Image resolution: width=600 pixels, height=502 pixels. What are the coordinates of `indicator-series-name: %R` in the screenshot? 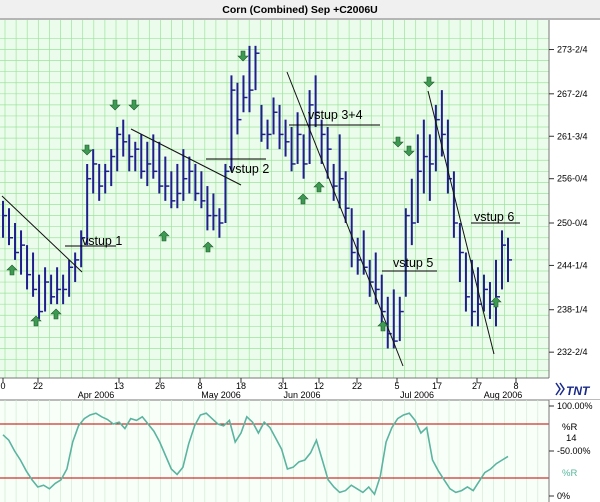 It's located at (569, 473).